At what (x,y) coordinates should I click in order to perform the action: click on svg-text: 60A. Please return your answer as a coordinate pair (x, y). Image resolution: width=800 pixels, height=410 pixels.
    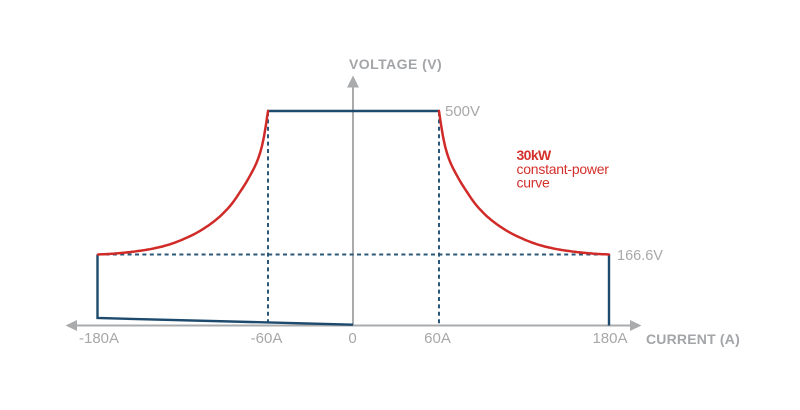
    Looking at the image, I should click on (437, 338).